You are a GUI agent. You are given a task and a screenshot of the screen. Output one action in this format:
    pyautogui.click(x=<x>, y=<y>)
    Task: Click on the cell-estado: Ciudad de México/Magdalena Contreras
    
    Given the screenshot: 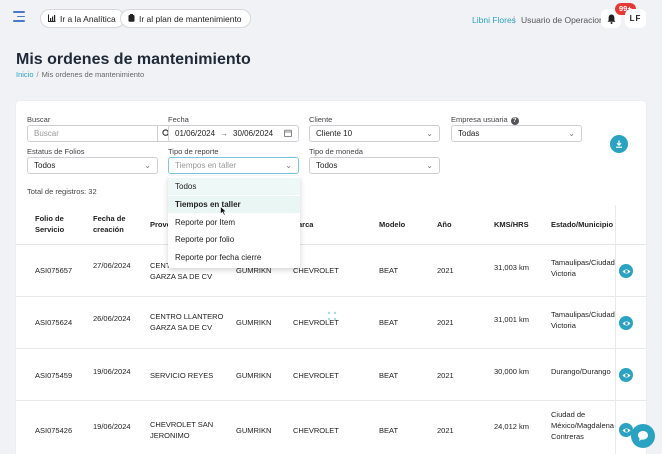 What is the action you would take?
    pyautogui.click(x=582, y=425)
    